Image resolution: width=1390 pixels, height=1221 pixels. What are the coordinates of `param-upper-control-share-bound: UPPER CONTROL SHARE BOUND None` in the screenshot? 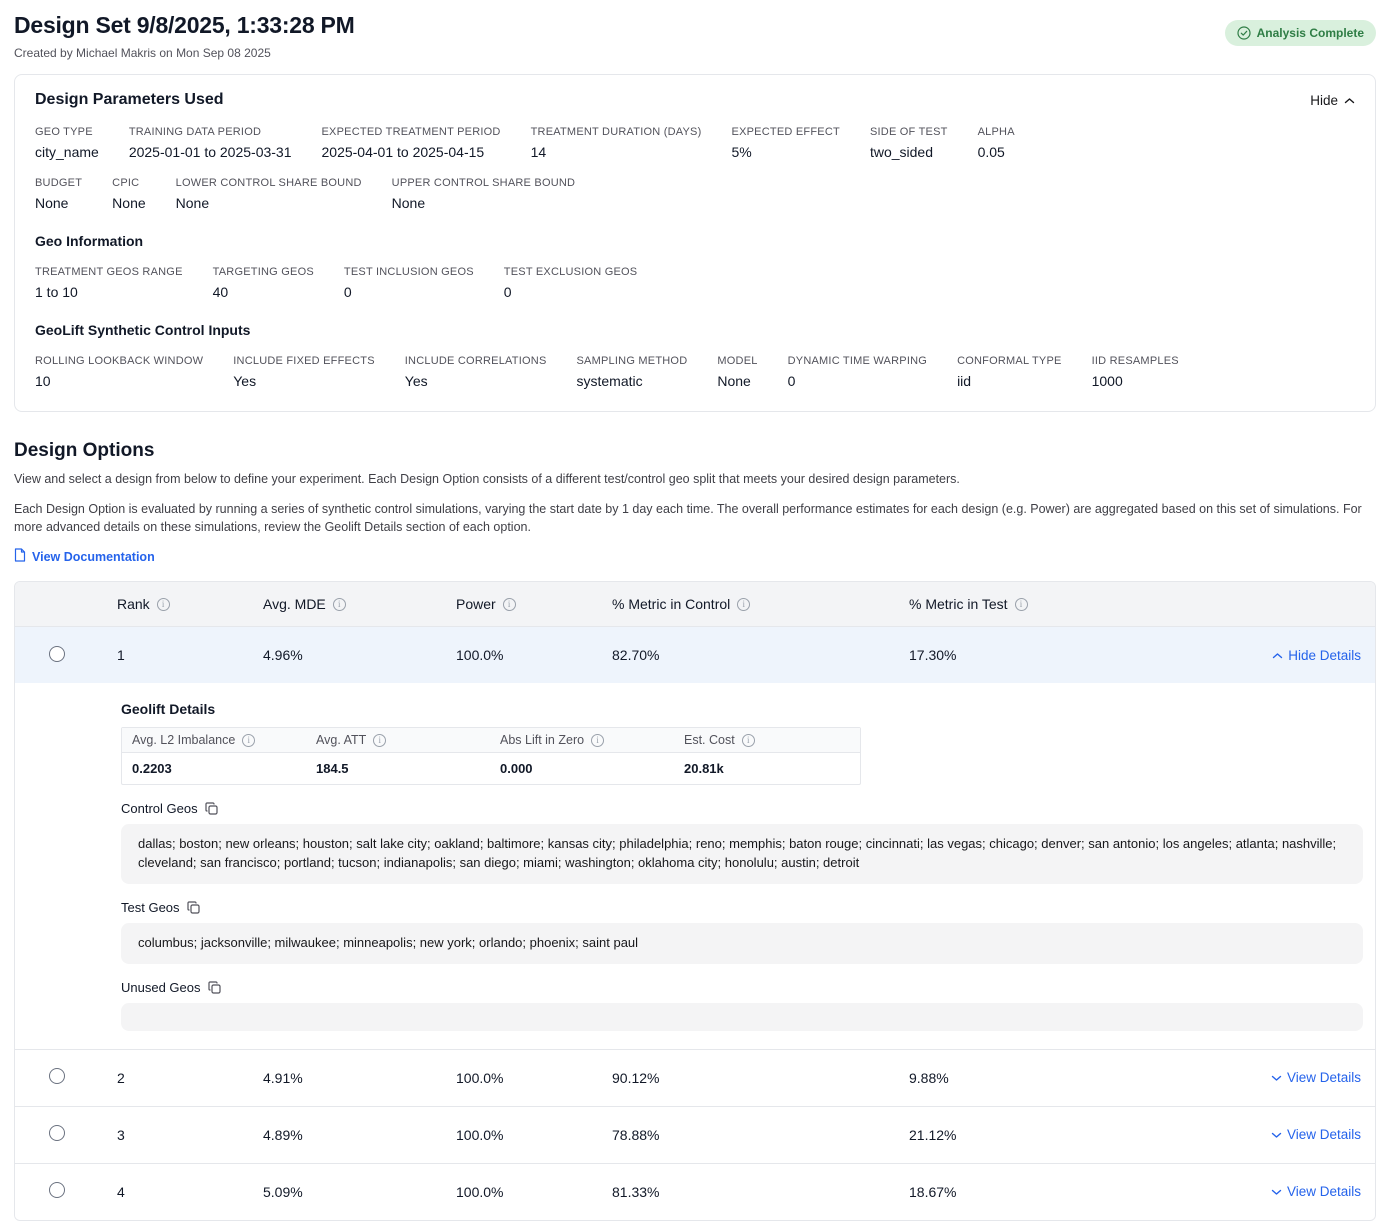 It's located at (484, 194).